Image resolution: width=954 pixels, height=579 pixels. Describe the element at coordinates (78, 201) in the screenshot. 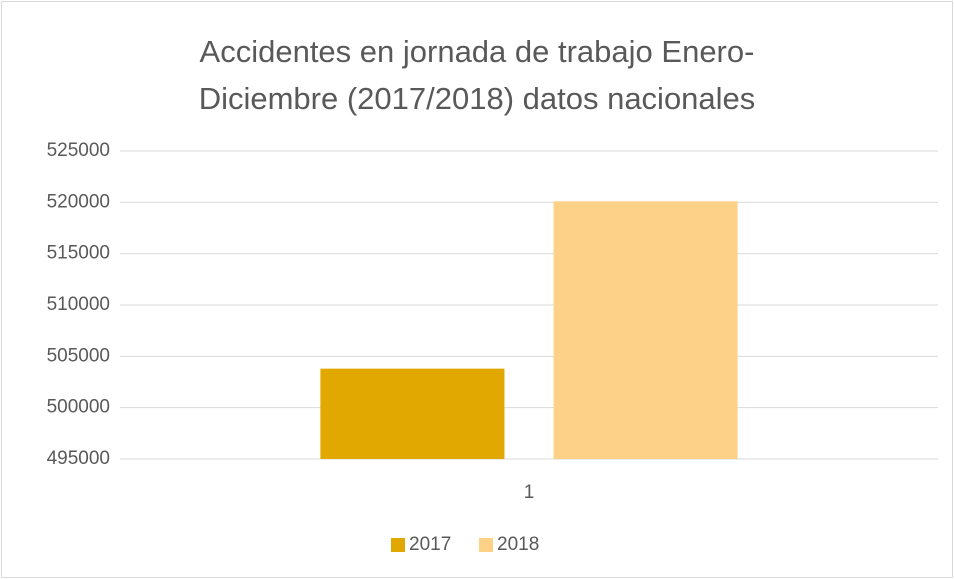

I see `y-tick-label: 520000` at that location.